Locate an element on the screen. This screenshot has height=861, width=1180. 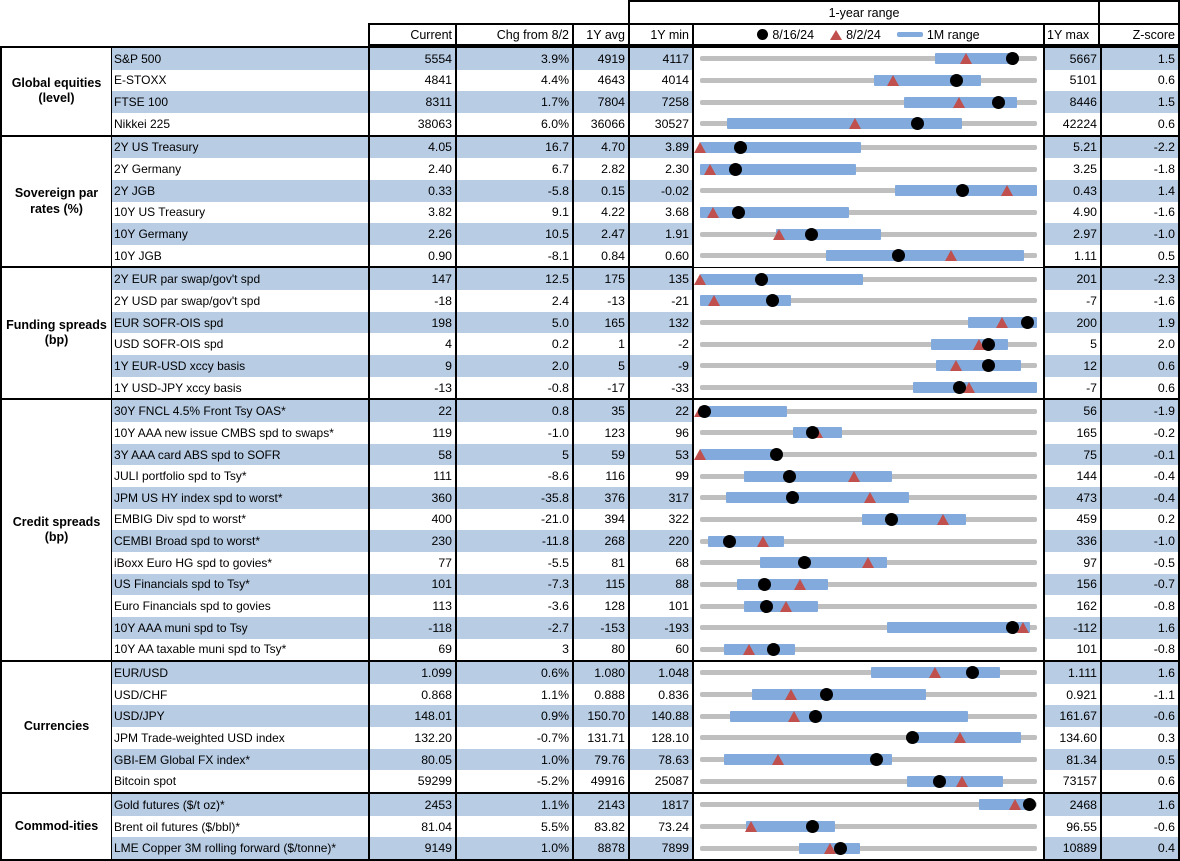
cell-label: CEMBI Broad spd to worst* is located at coordinates (241, 541).